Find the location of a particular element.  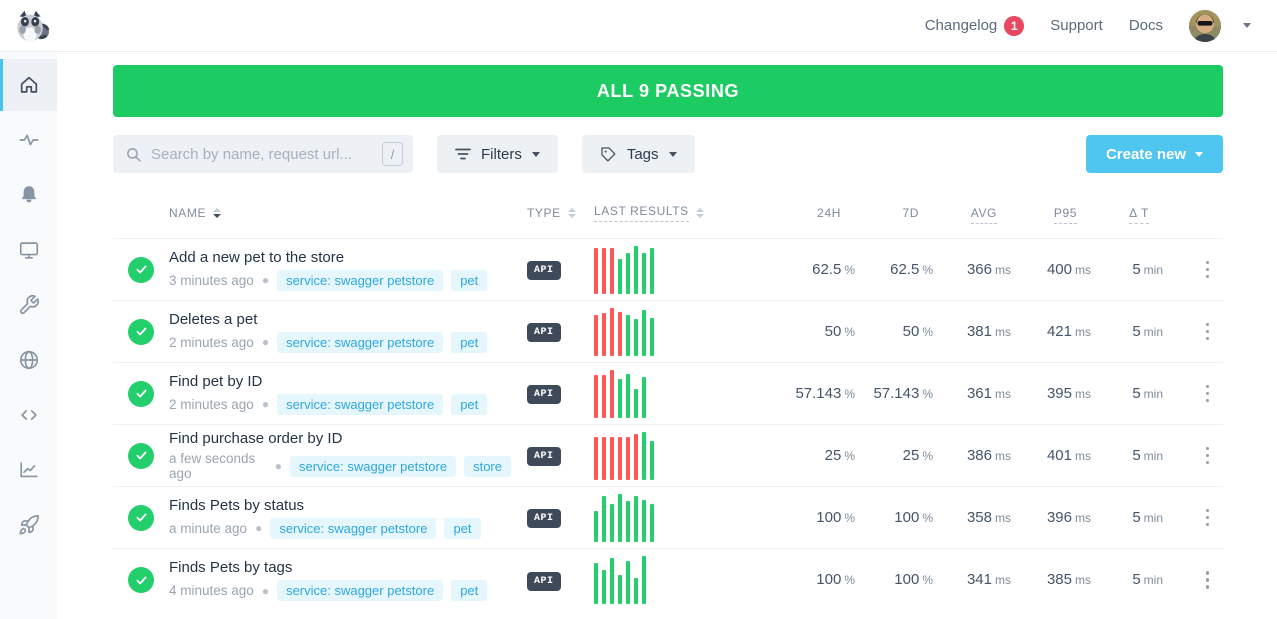

check-name: Find pet by ID is located at coordinates (216, 381).